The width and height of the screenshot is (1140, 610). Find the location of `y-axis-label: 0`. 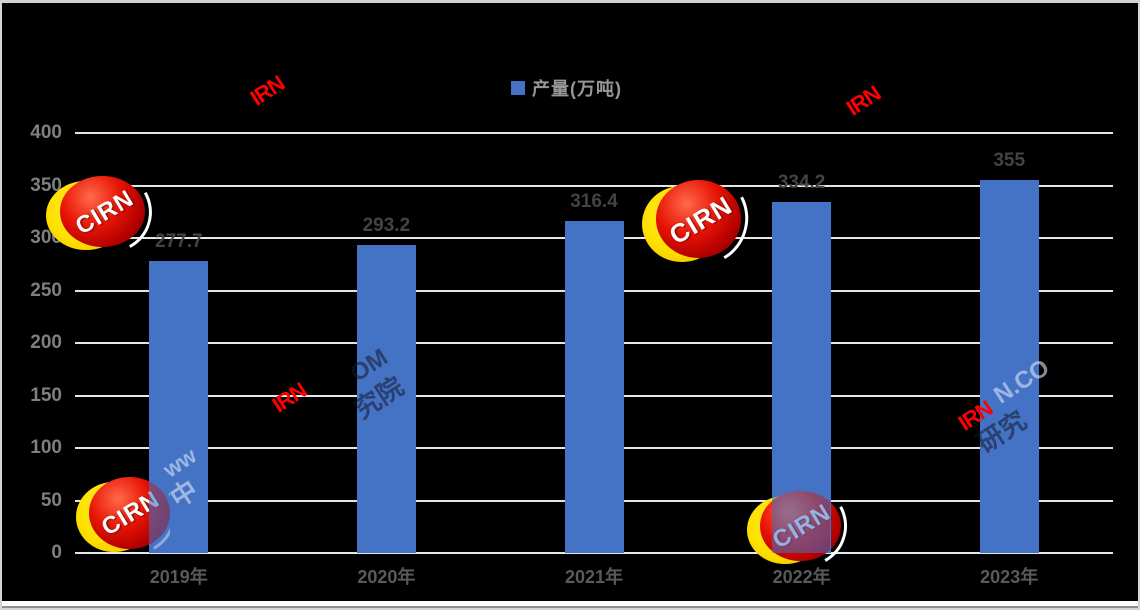

y-axis-label: 0 is located at coordinates (56, 552).